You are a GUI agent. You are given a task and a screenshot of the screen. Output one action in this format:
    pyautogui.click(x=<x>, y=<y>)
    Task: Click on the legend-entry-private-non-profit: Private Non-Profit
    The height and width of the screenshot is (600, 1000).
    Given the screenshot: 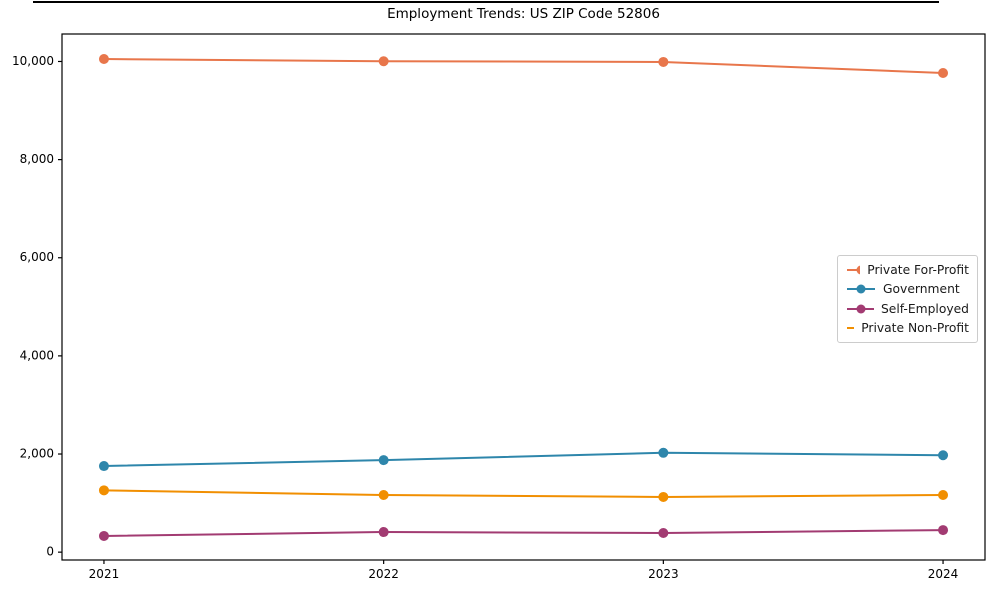 What is the action you would take?
    pyautogui.click(x=907, y=328)
    